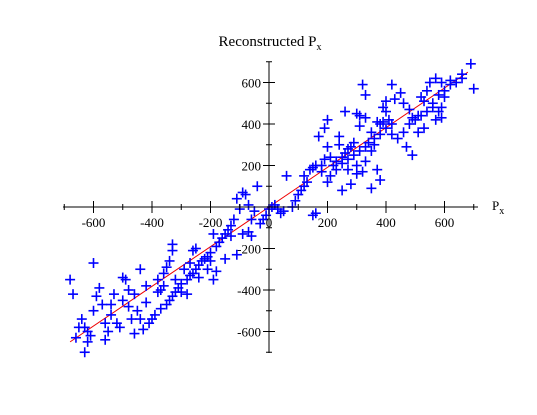  Describe the element at coordinates (152, 222) in the screenshot. I see `x-tick-label: -400` at that location.